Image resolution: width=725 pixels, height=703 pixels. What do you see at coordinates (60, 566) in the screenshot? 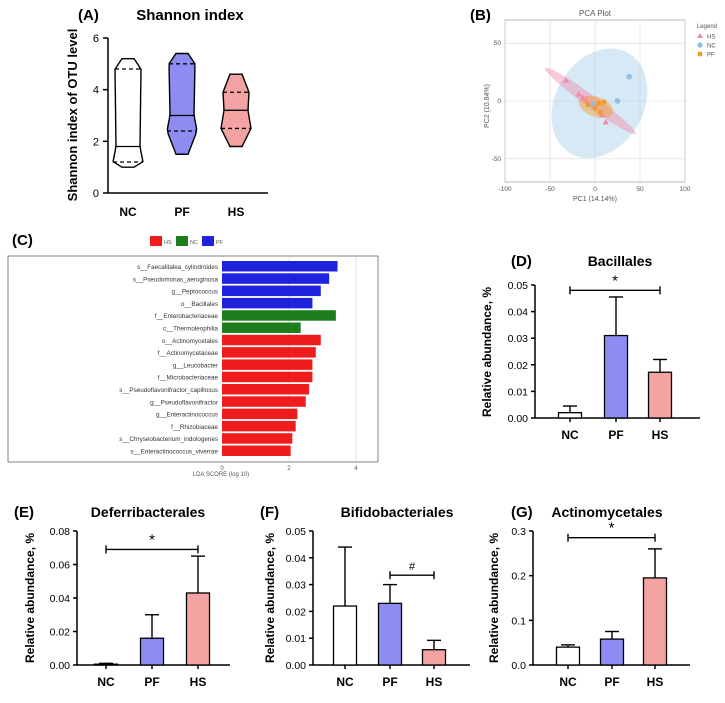
I see `panel-e-y-tick-label: 0.06` at bounding box center [60, 566].